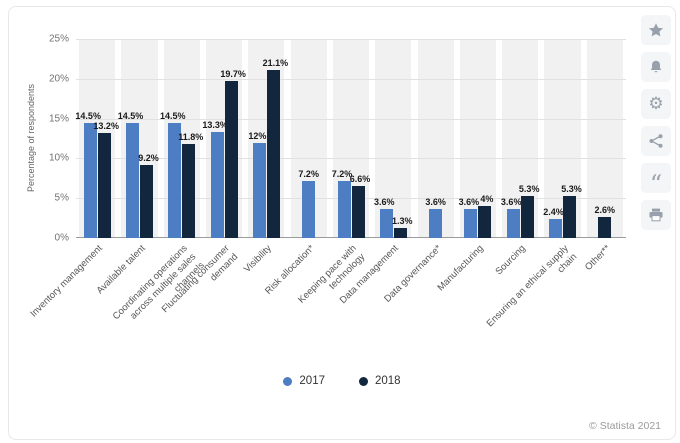 This screenshot has width=680, height=443. I want to click on bell-icon, so click(656, 67).